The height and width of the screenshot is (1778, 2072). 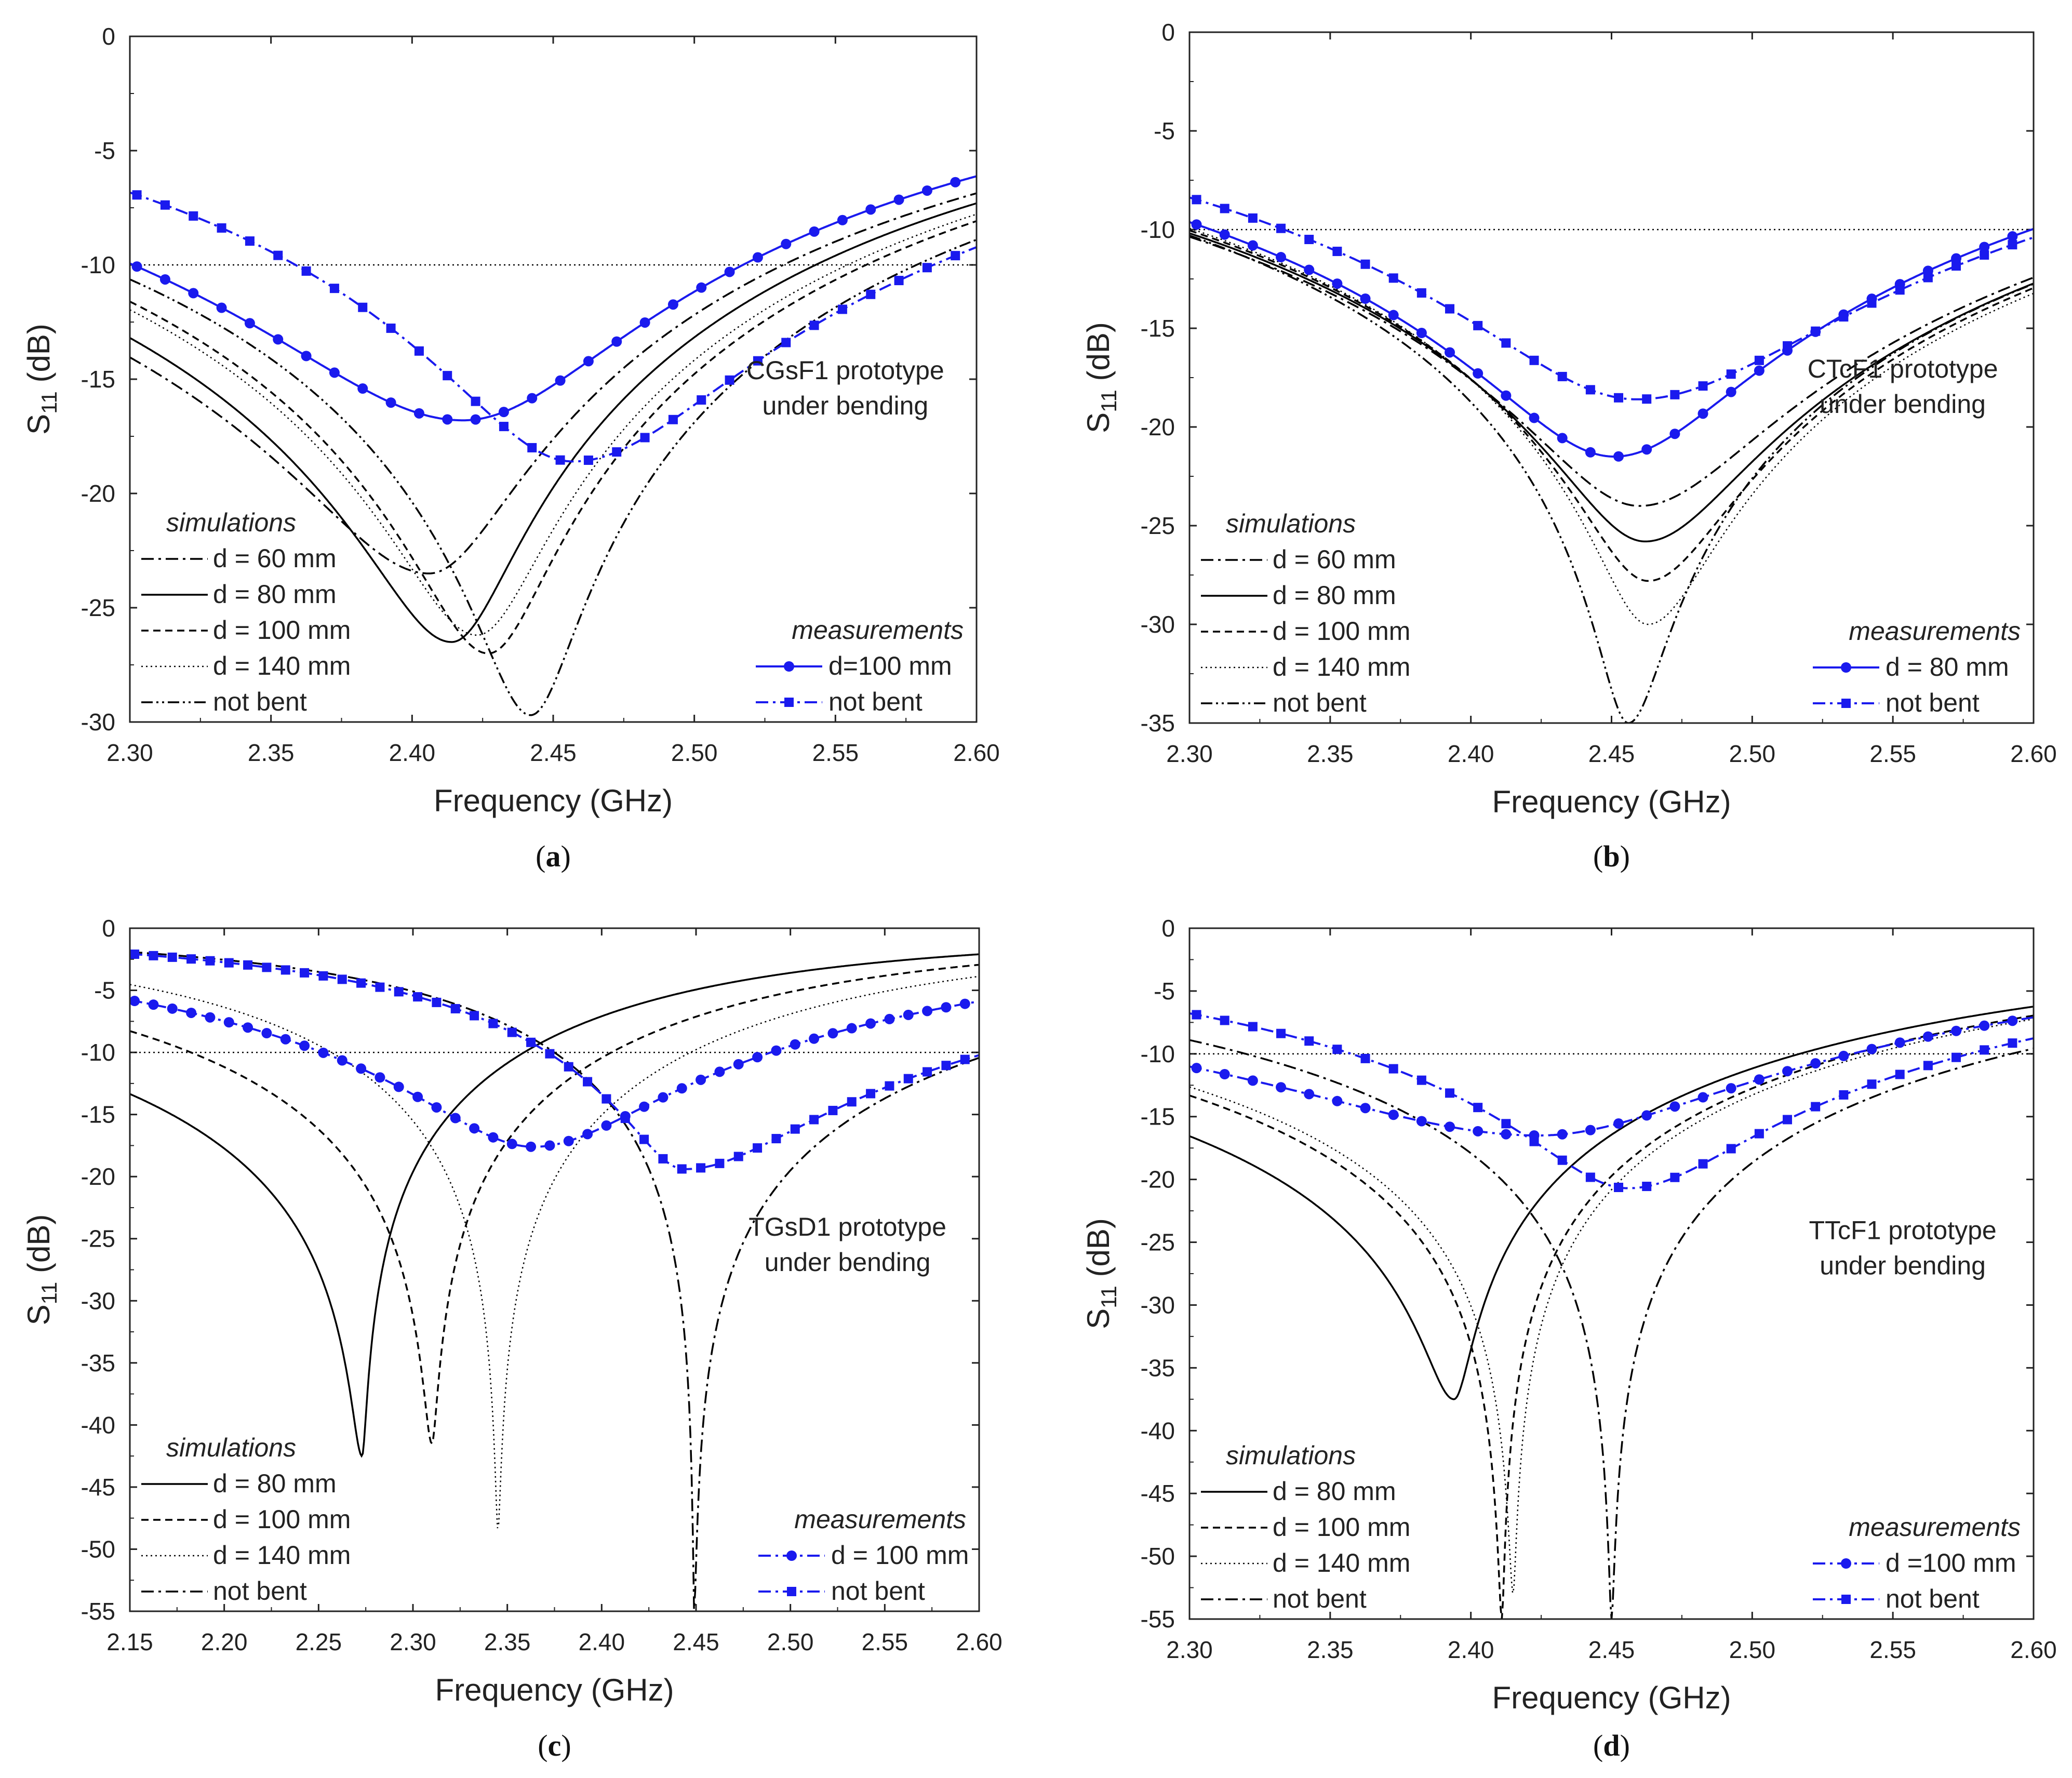 What do you see at coordinates (282, 1555) in the screenshot?
I see `legend-item: d = 140 mm` at bounding box center [282, 1555].